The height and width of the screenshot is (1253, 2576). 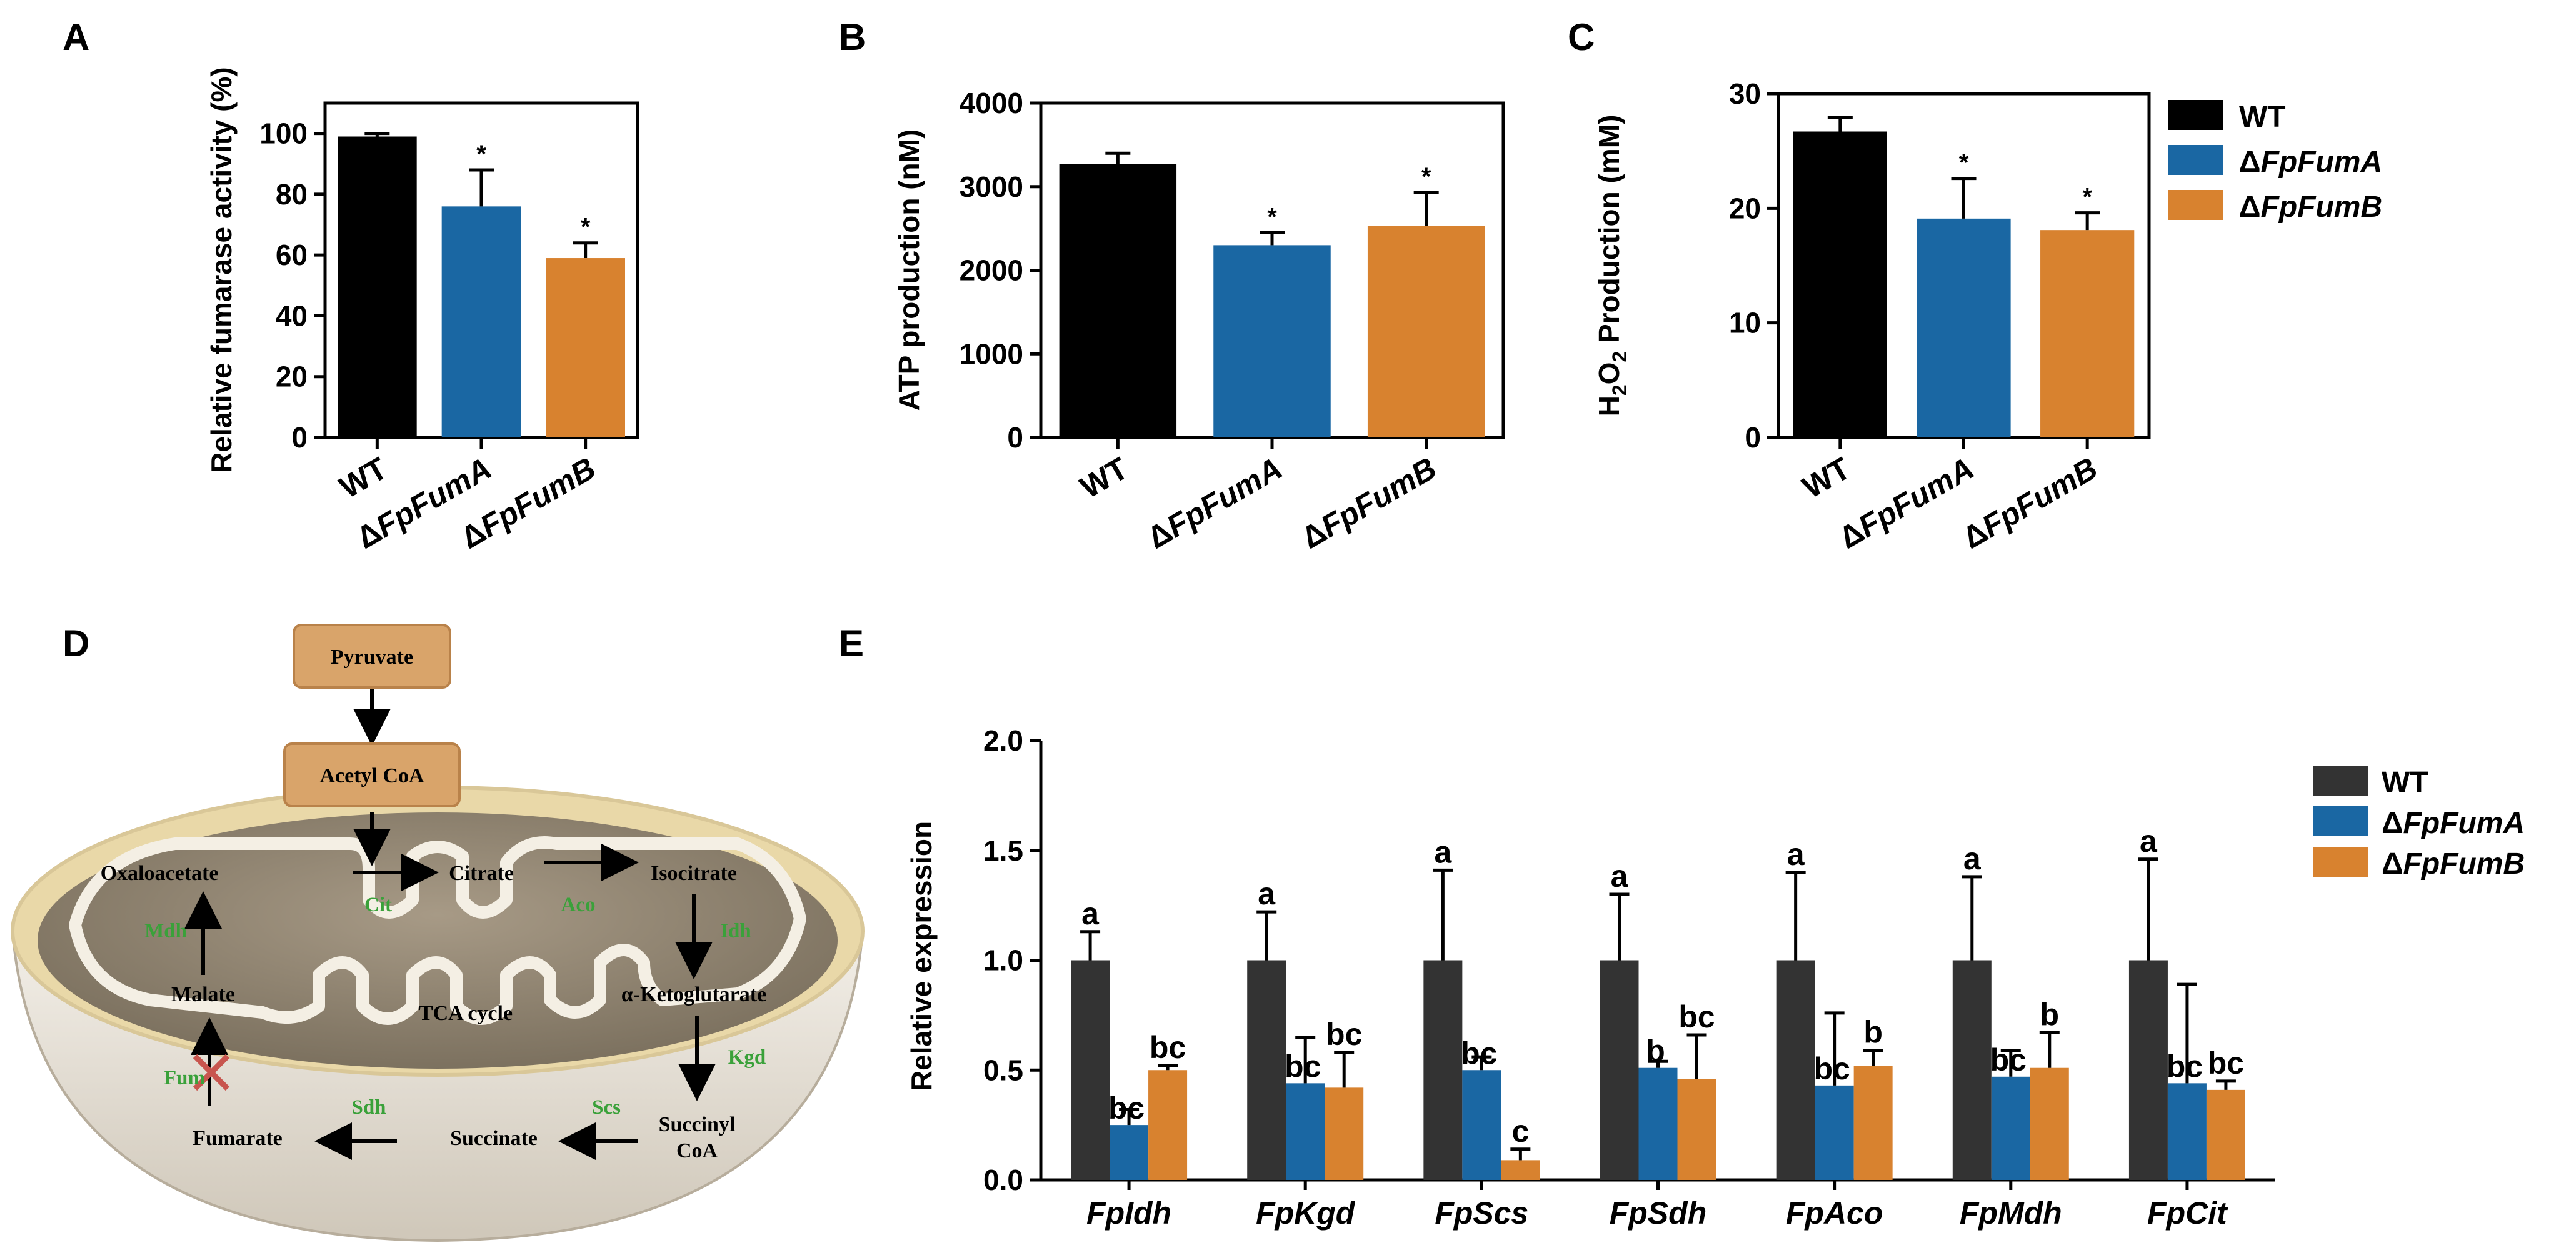 I want to click on legend-wt-swatch, so click(x=2195, y=115).